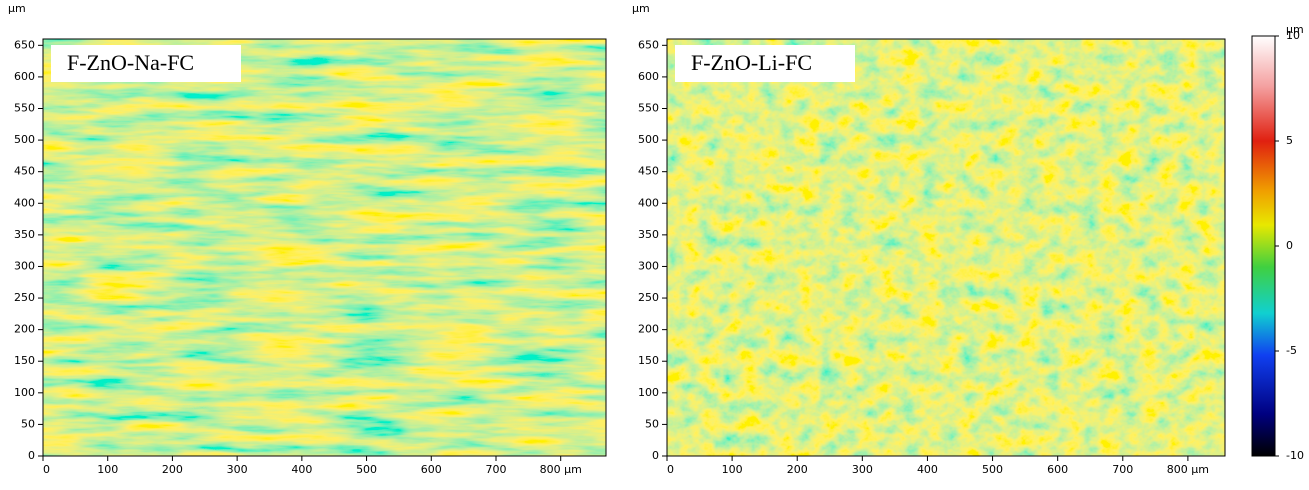 The width and height of the screenshot is (1309, 490). What do you see at coordinates (1289, 245) in the screenshot?
I see `colorbar-tick-label: 0` at bounding box center [1289, 245].